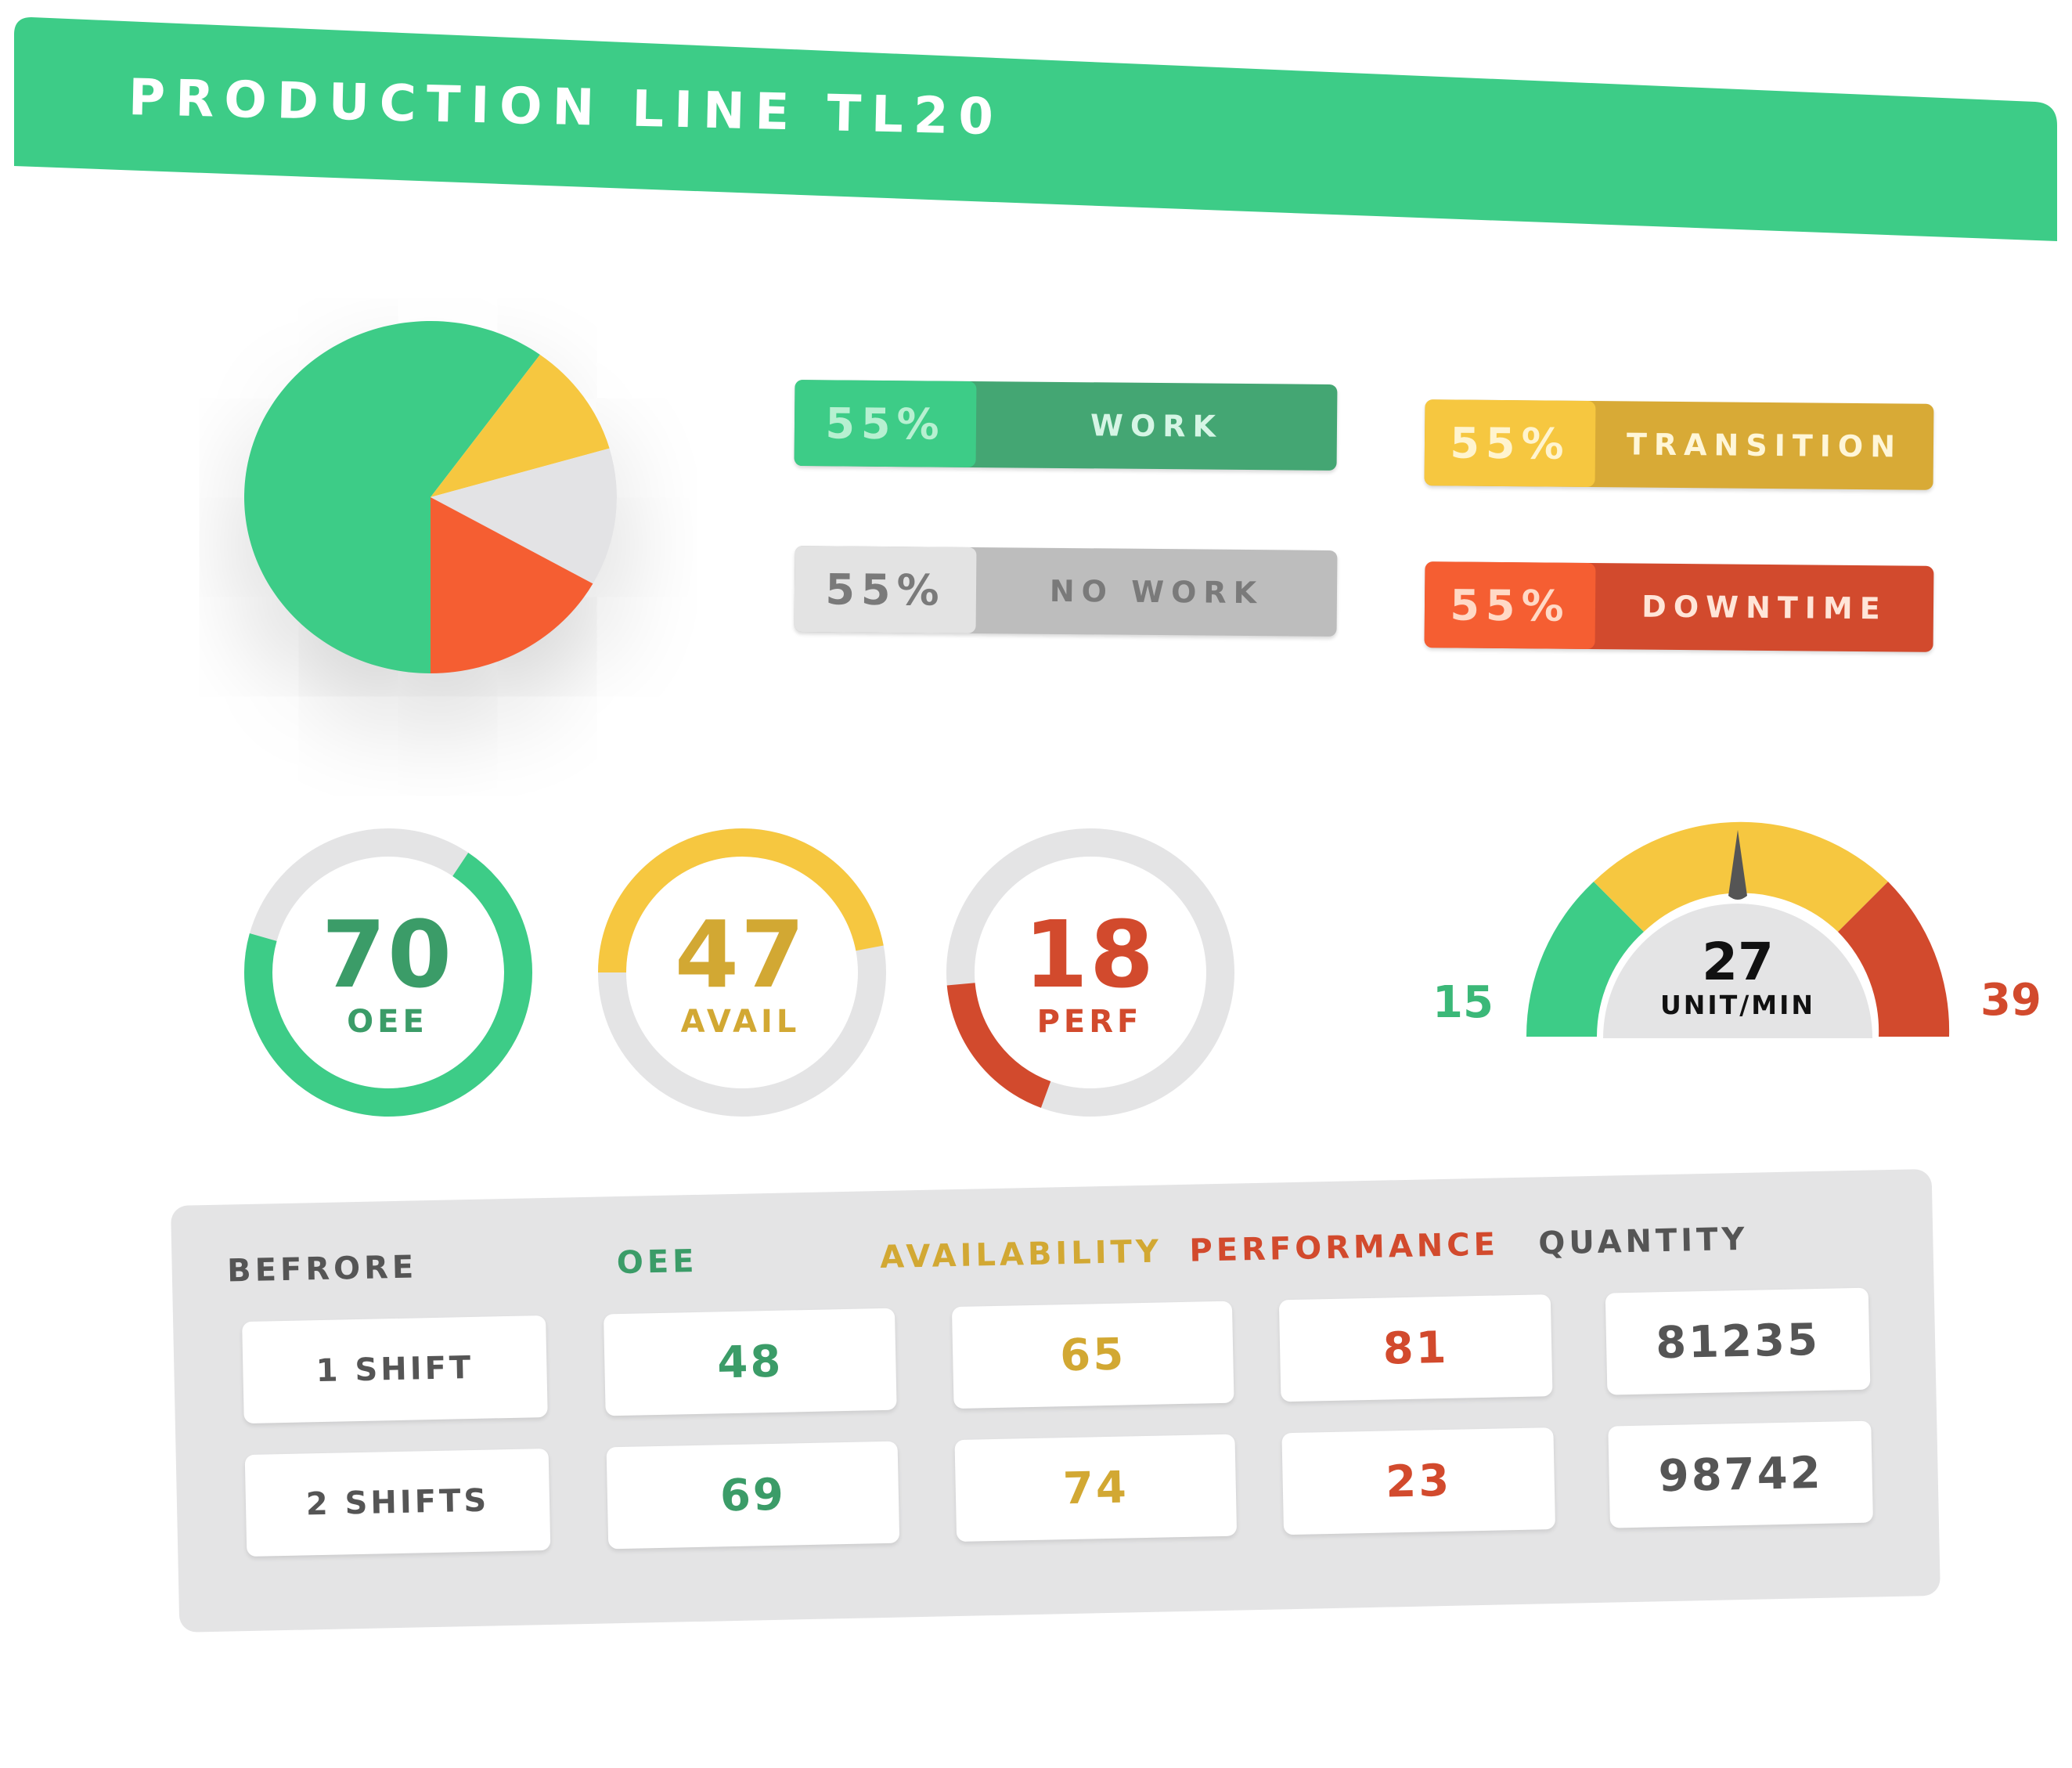 This screenshot has width=2072, height=1768. I want to click on header-before: BEFRORE, so click(322, 1269).